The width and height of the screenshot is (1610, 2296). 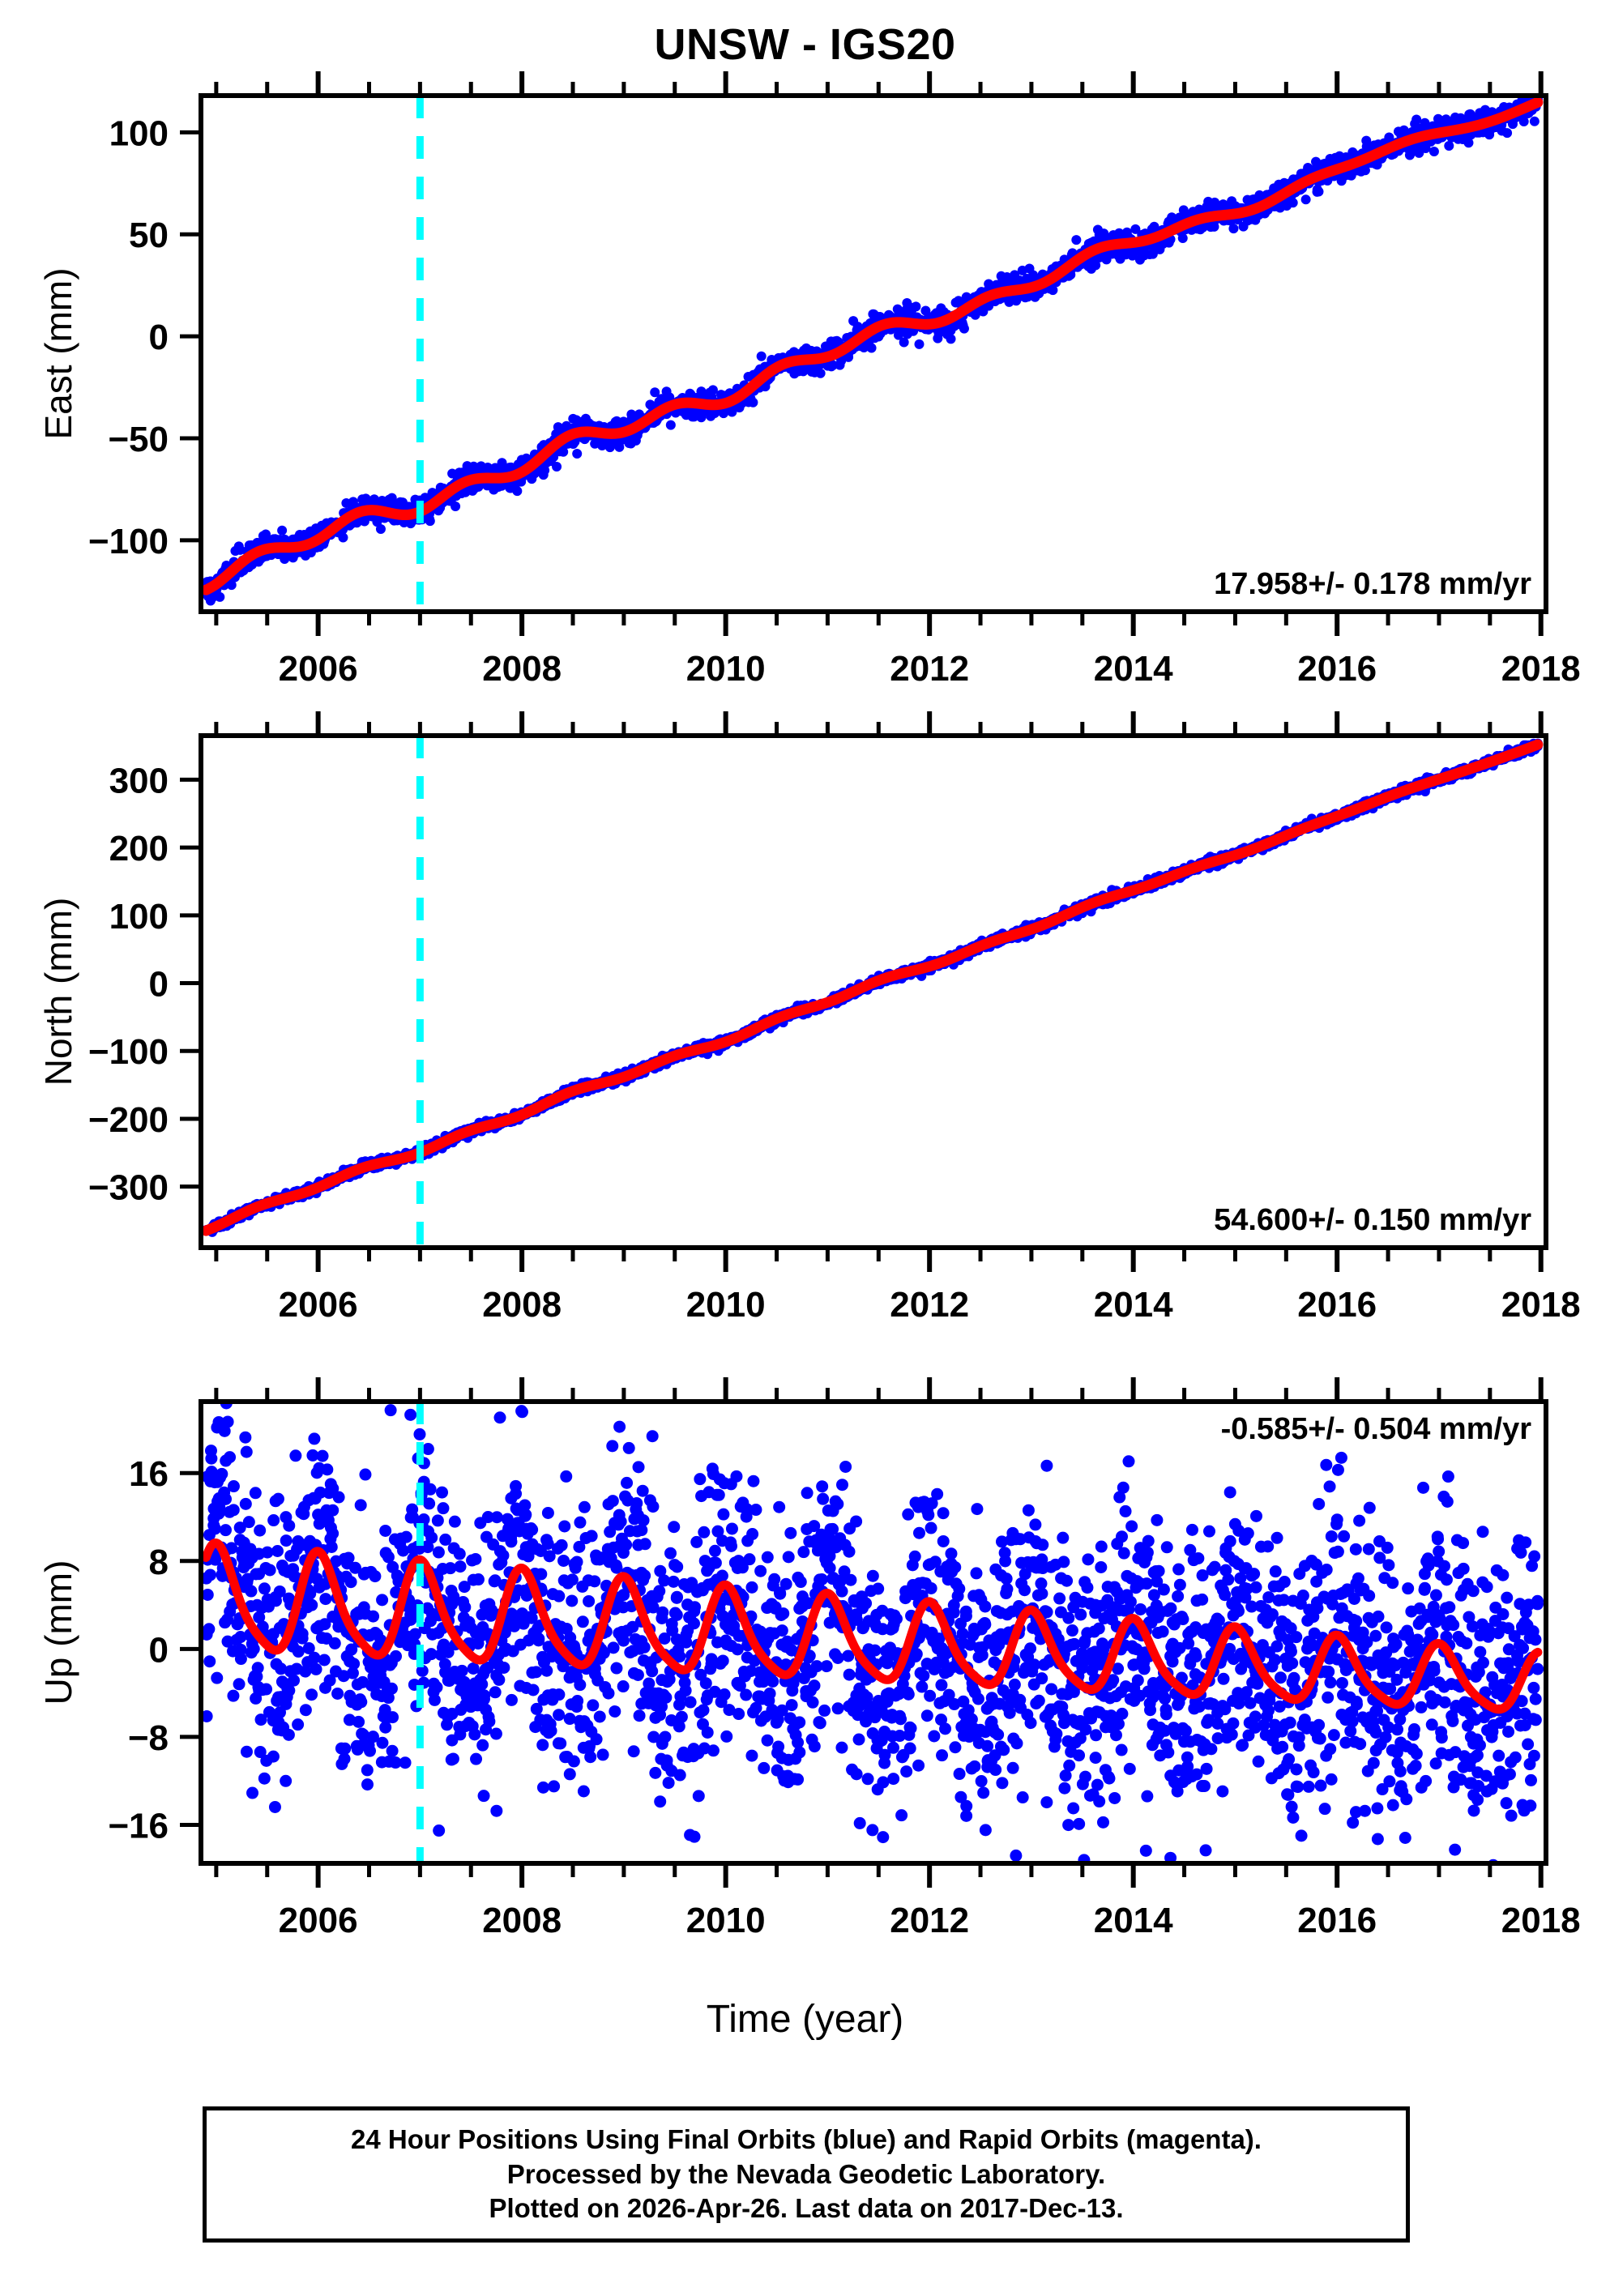 I want to click on y-tick-label: 50, so click(x=149, y=235).